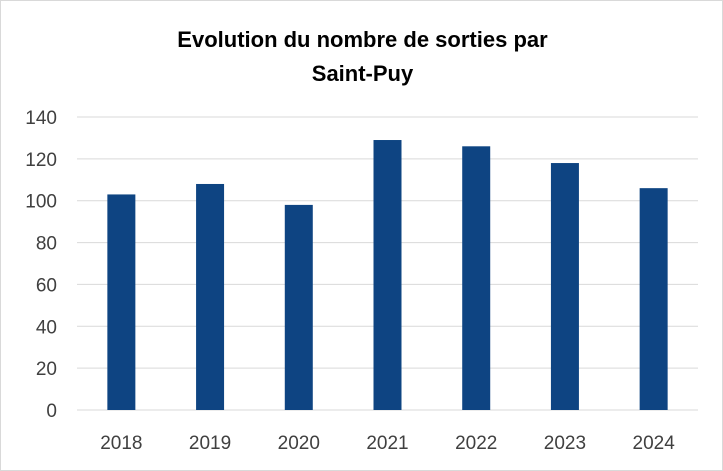  Describe the element at coordinates (46, 327) in the screenshot. I see `y-tick-label: 40` at that location.